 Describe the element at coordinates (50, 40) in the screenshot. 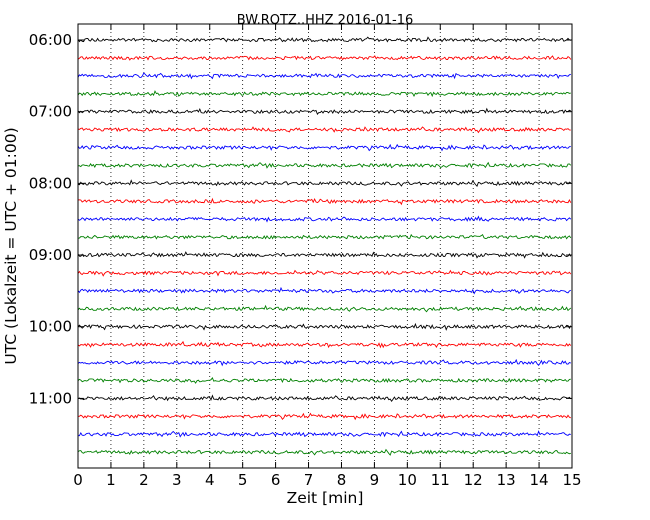

I see `y-tick-label: 06:00` at that location.